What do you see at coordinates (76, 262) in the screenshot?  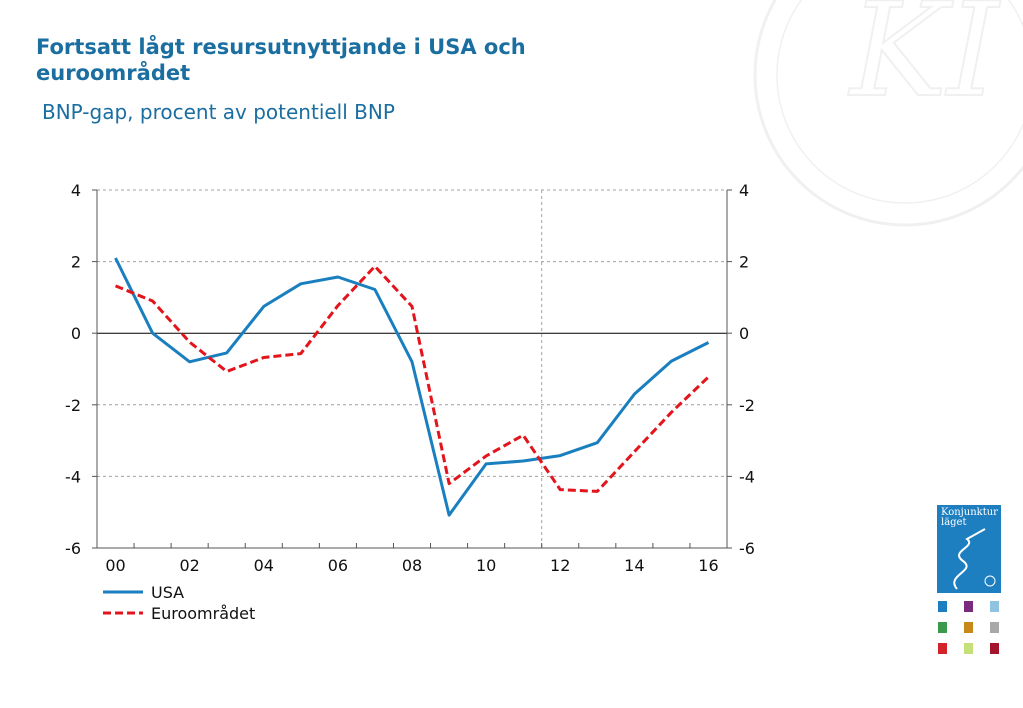 I see `y-tick-label-left: 2` at bounding box center [76, 262].